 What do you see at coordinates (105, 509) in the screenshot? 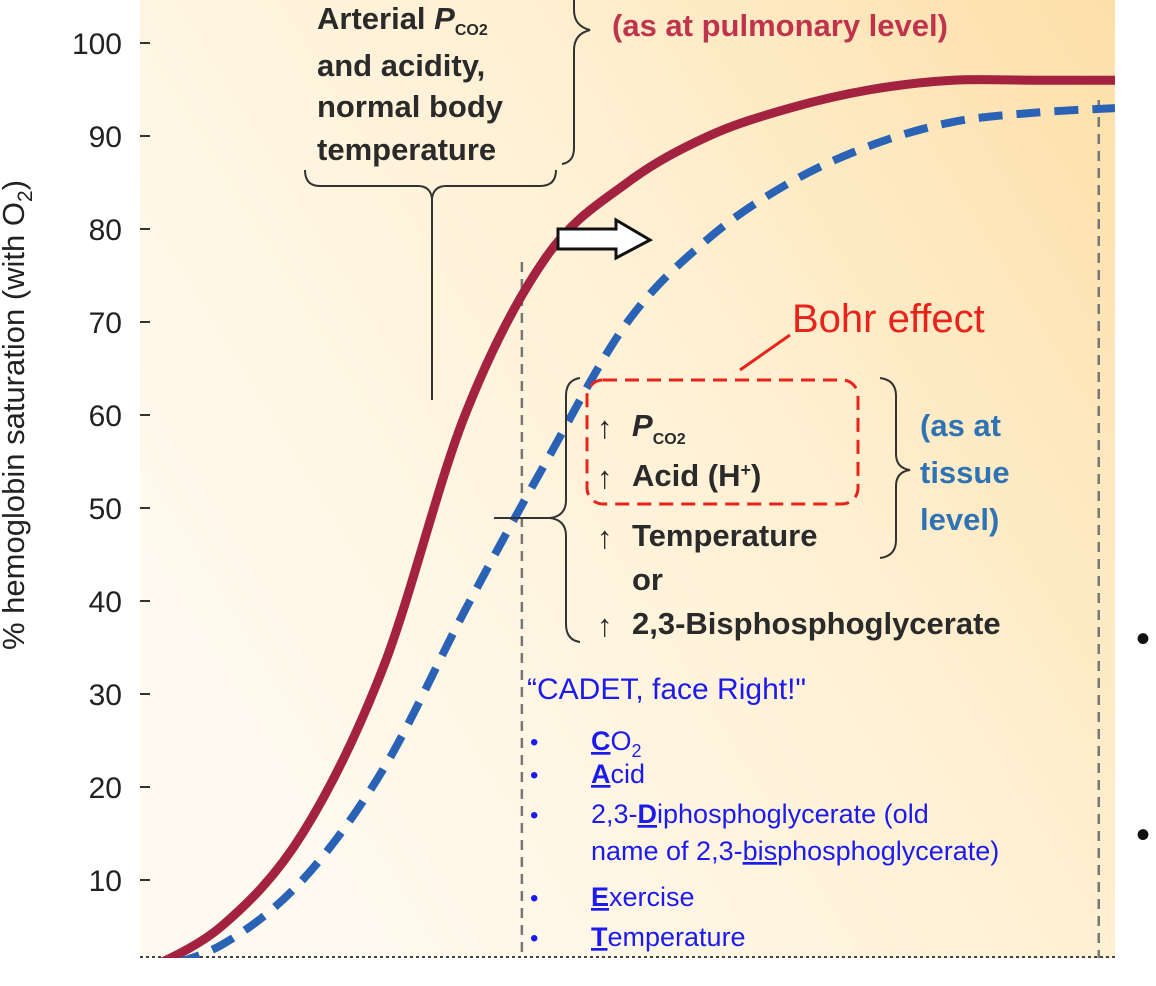
I see `y-tick-label: 50` at bounding box center [105, 509].